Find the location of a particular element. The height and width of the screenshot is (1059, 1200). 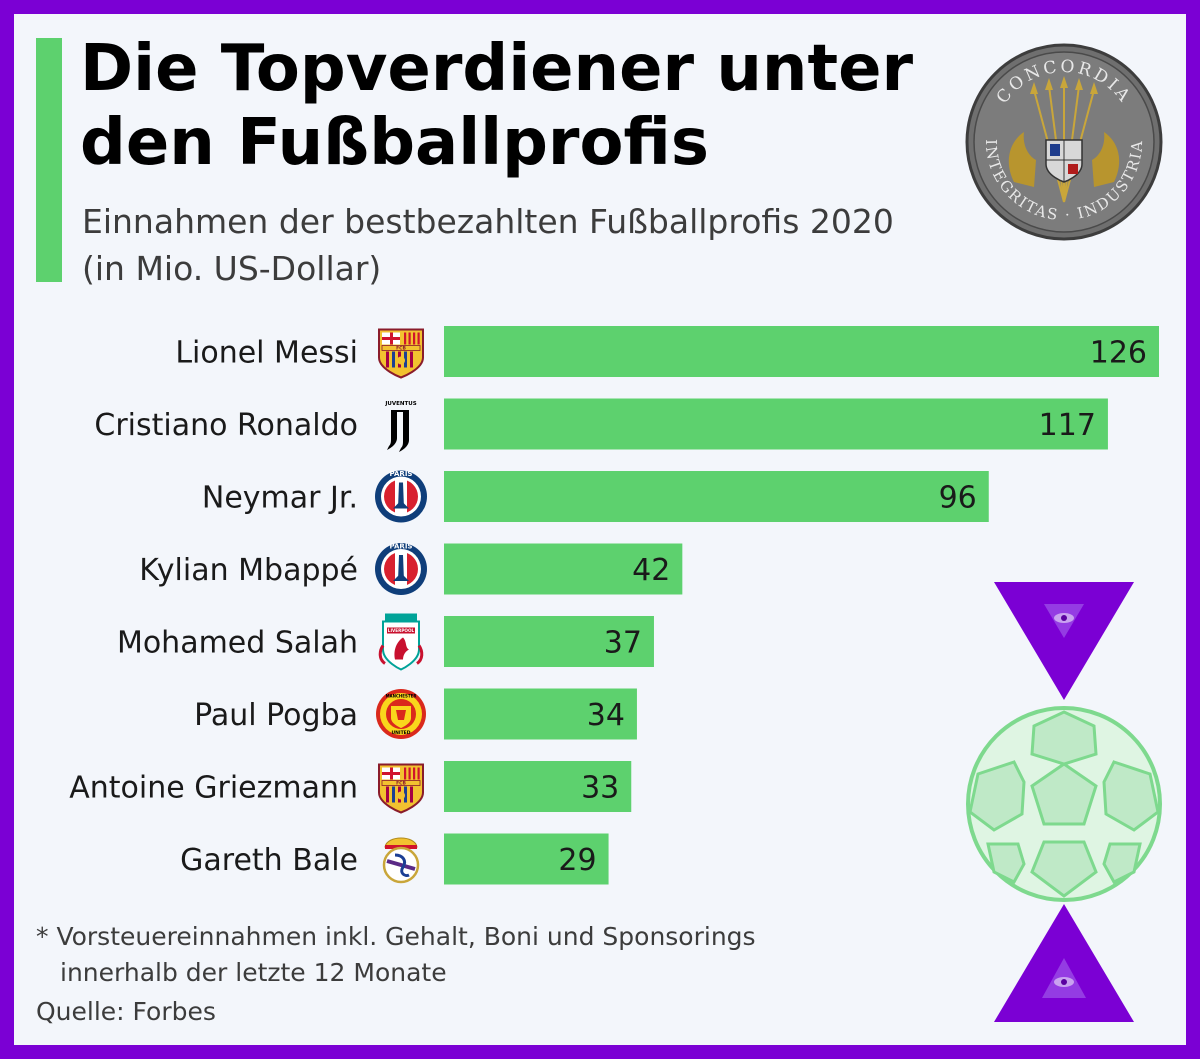

bar-row: Cristiano Ronaldo JUVENTUS 117 is located at coordinates (601, 425).